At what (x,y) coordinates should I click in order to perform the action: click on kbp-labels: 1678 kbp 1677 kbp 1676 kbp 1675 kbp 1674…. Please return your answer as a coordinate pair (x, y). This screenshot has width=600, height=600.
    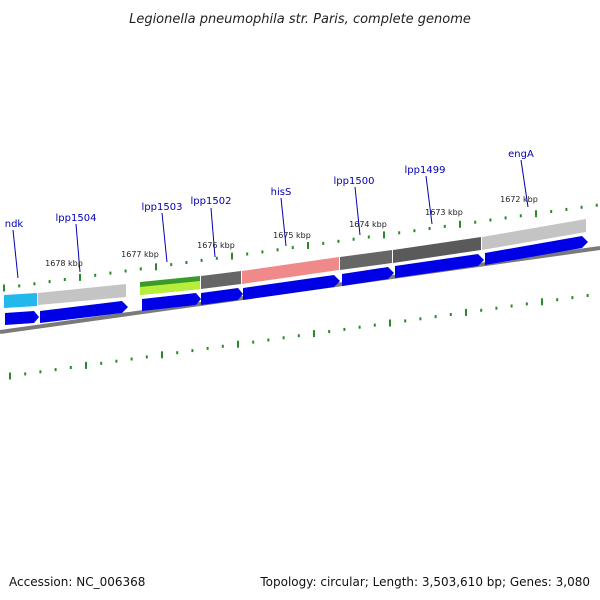
    Looking at the image, I should click on (291, 231).